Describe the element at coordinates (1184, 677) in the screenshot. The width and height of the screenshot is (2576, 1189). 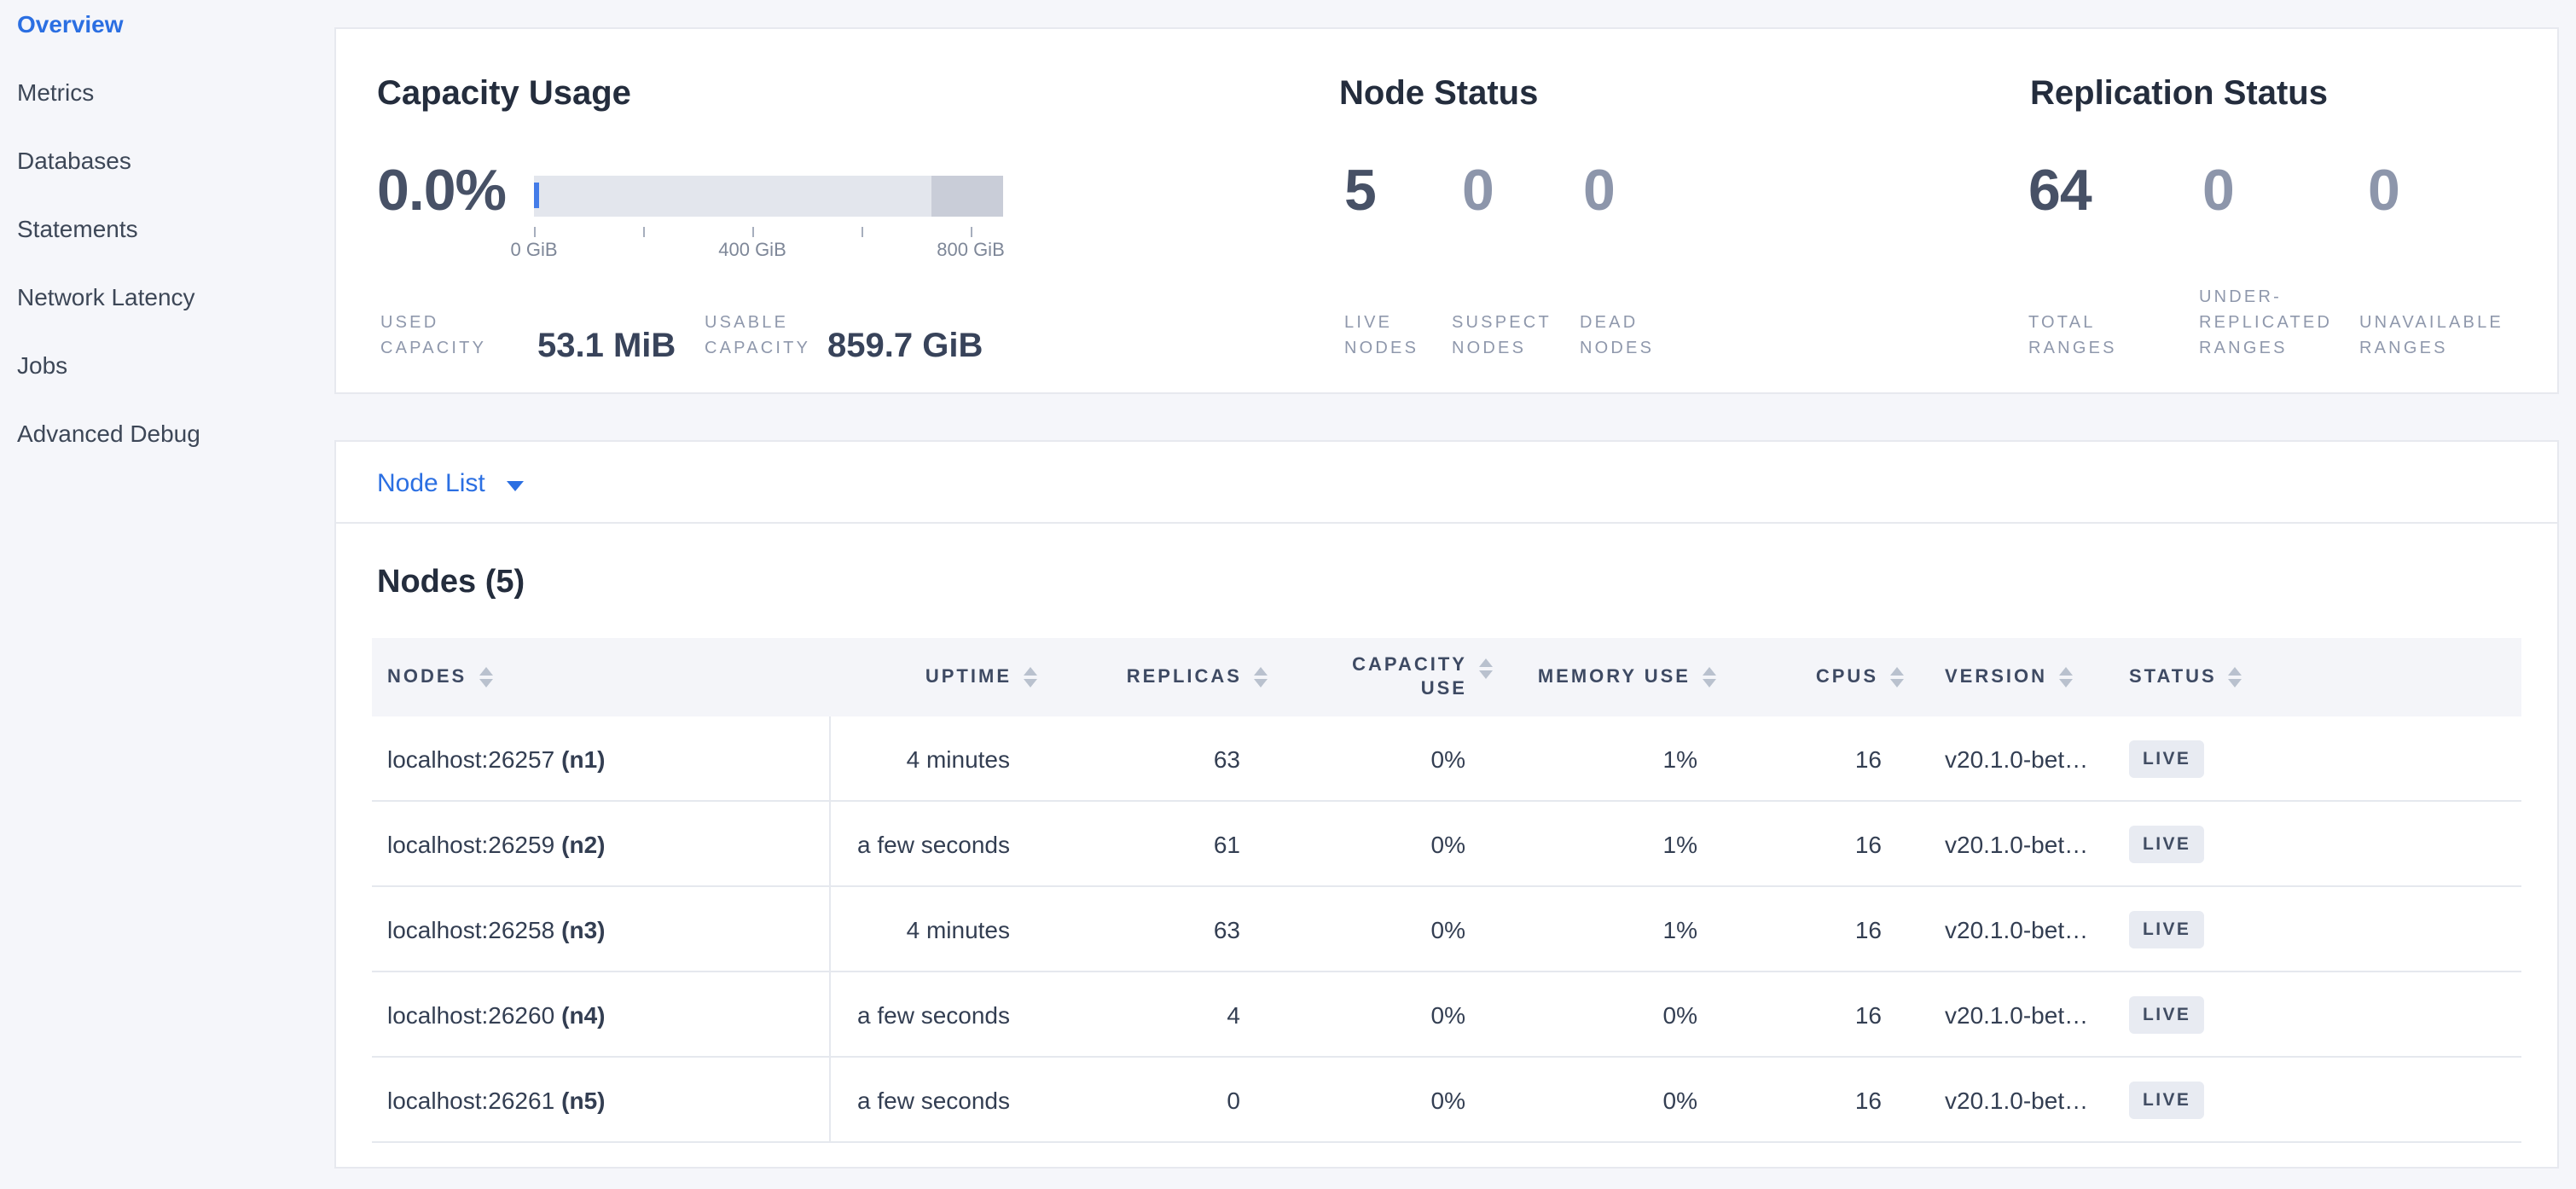
I see `column-label: REPLICAS` at that location.